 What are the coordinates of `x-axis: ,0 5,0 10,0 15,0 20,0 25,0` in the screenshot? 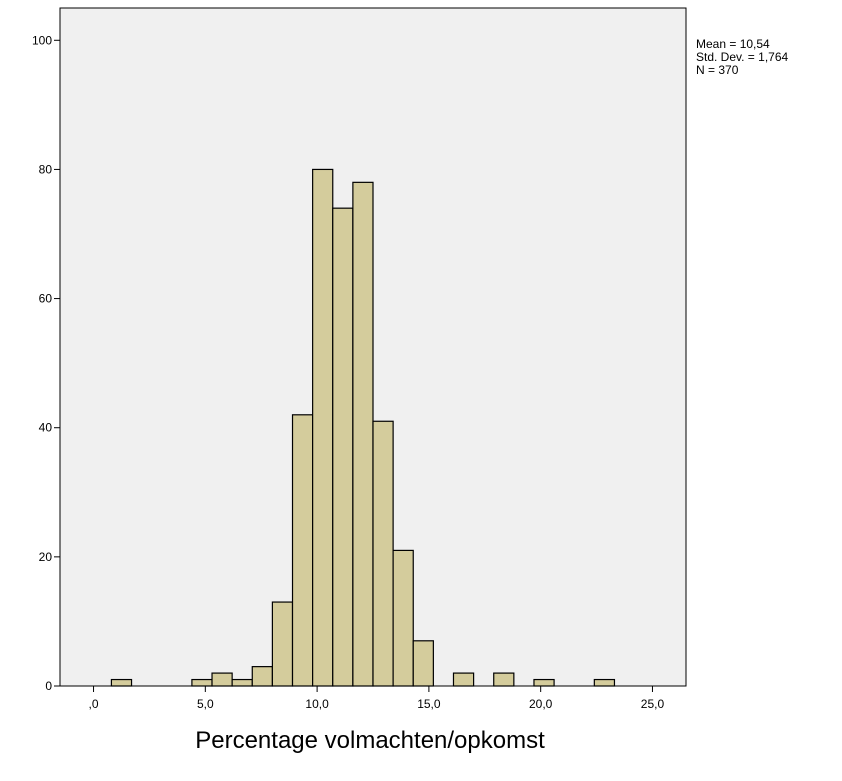 It's located at (377, 698).